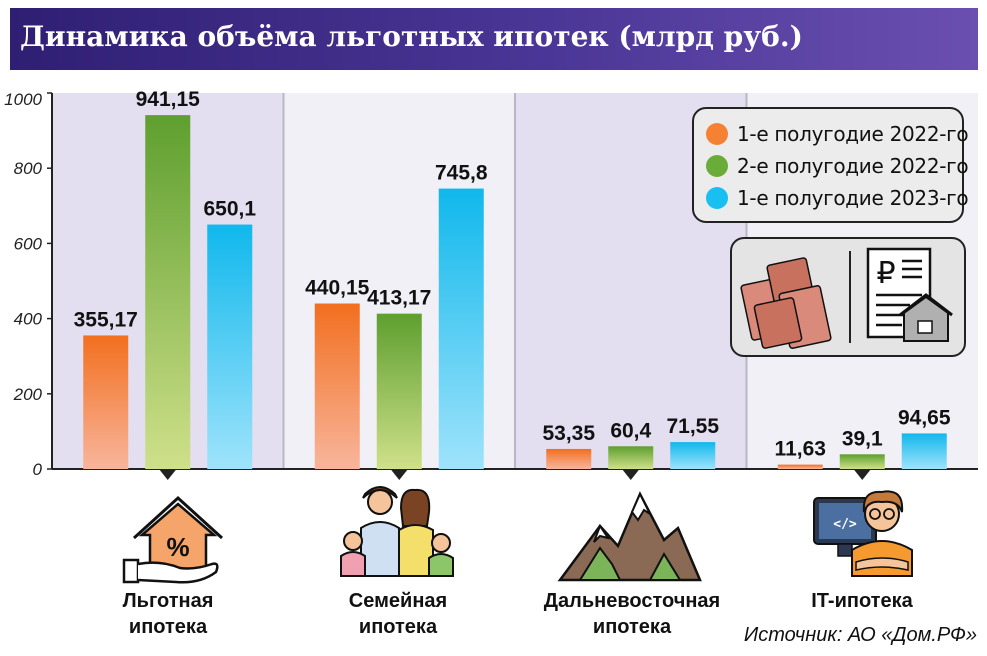 This screenshot has height=656, width=987. I want to click on legend-item: 1-е полугодие 2022-го, so click(837, 134).